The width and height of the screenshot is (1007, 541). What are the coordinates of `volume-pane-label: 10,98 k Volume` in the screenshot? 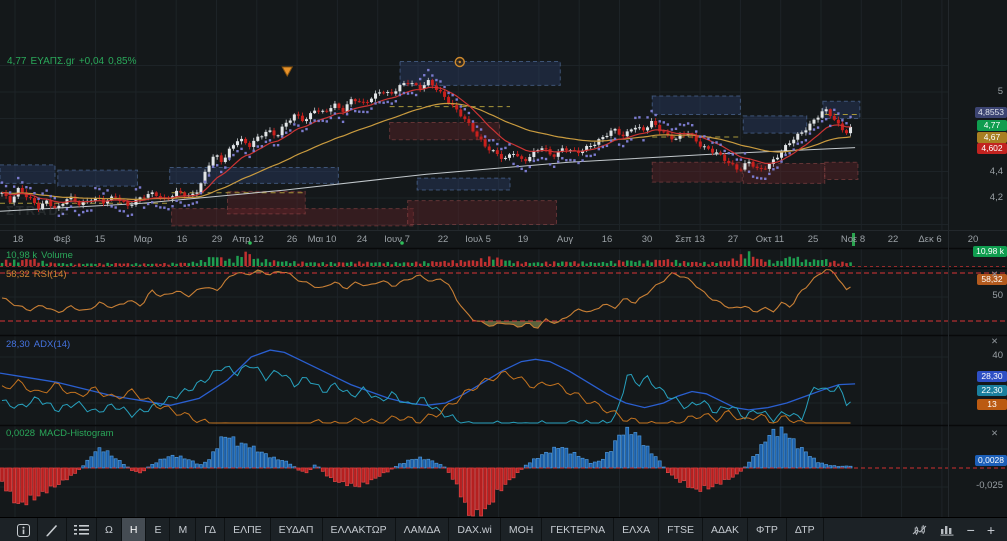 It's located at (41, 255).